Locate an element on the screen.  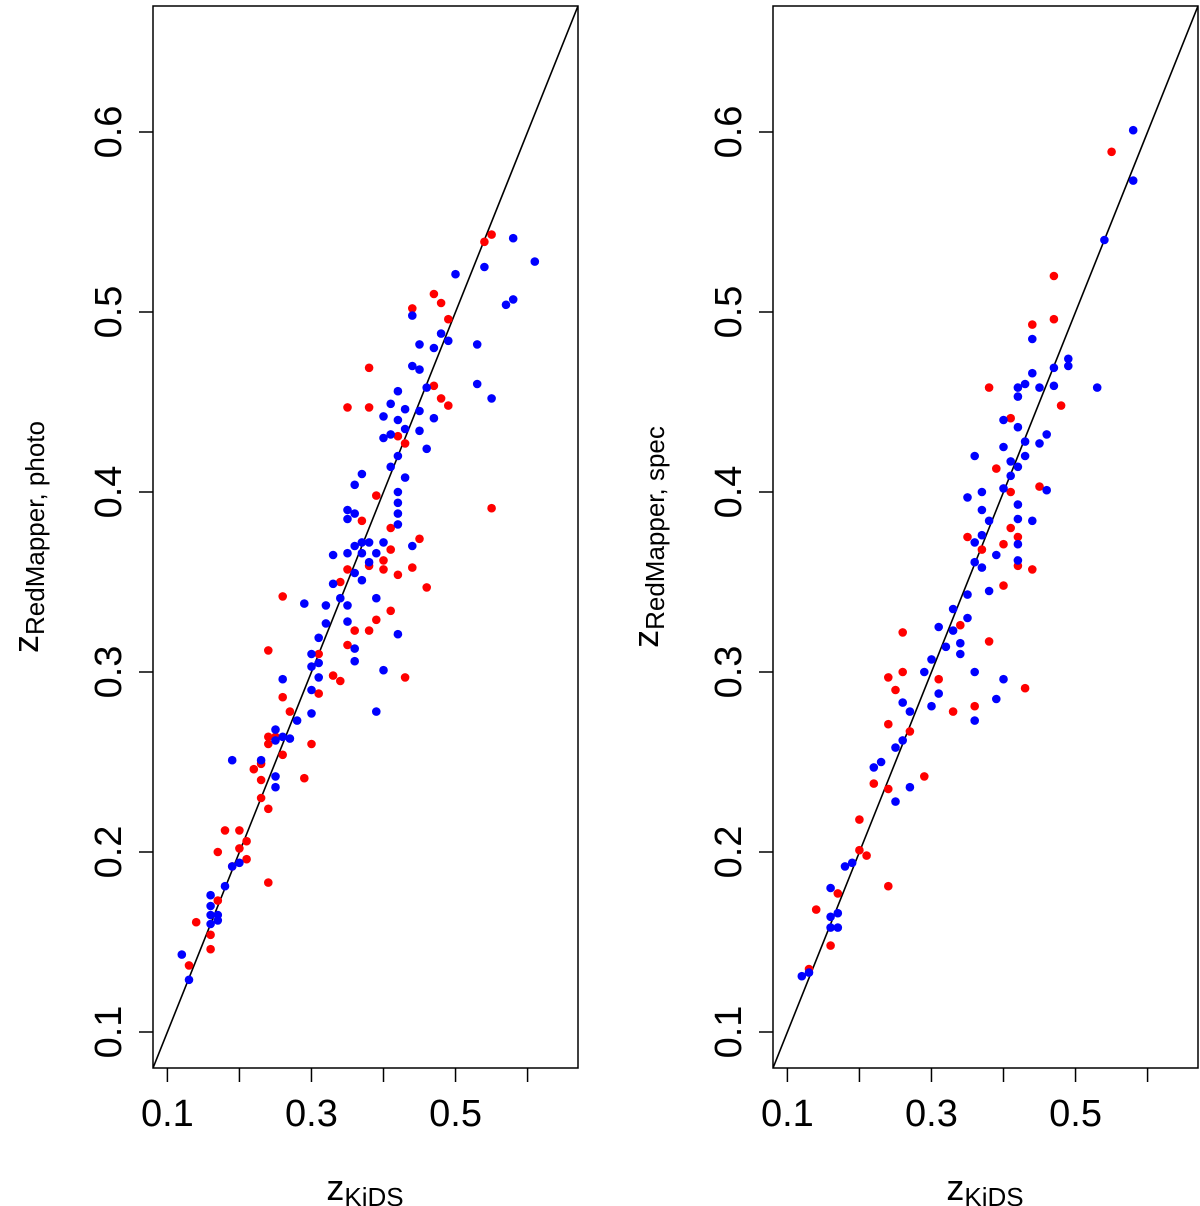
y-tick-label: 0.1 is located at coordinates (729, 1032).